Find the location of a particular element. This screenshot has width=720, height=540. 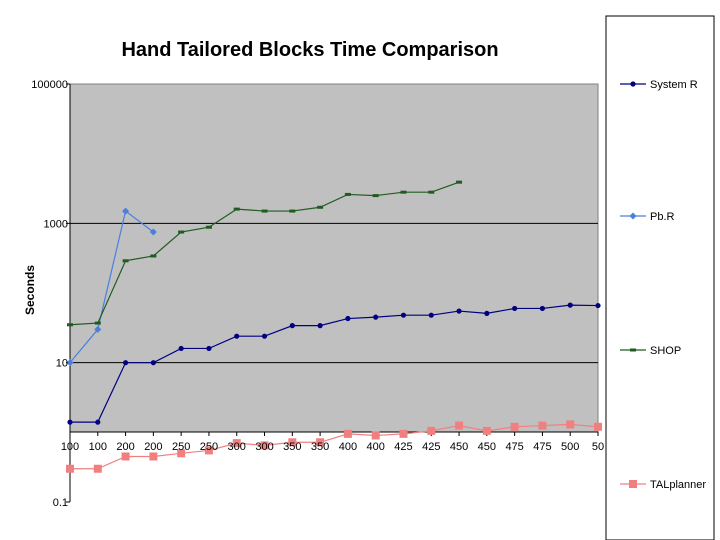

legend-label: Pb.R is located at coordinates (662, 217).